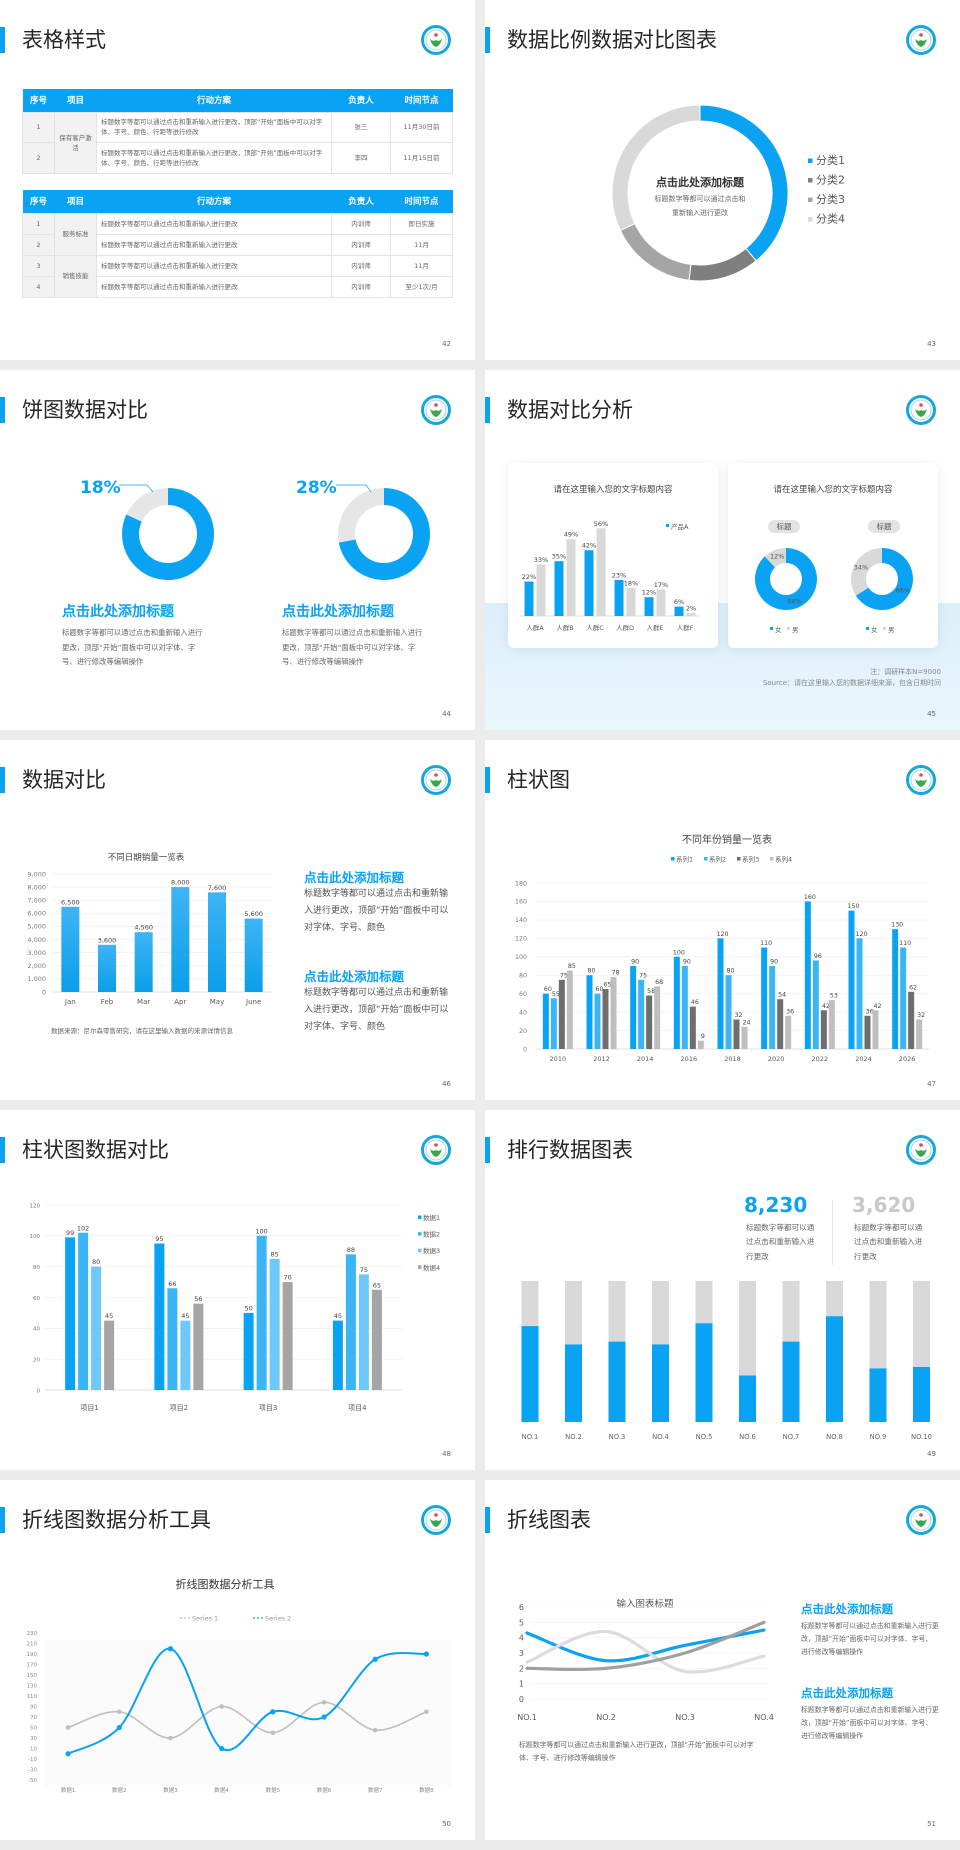 The image size is (960, 1850). What do you see at coordinates (521, 1668) in the screenshot?
I see `y-tick-label: 2` at bounding box center [521, 1668].